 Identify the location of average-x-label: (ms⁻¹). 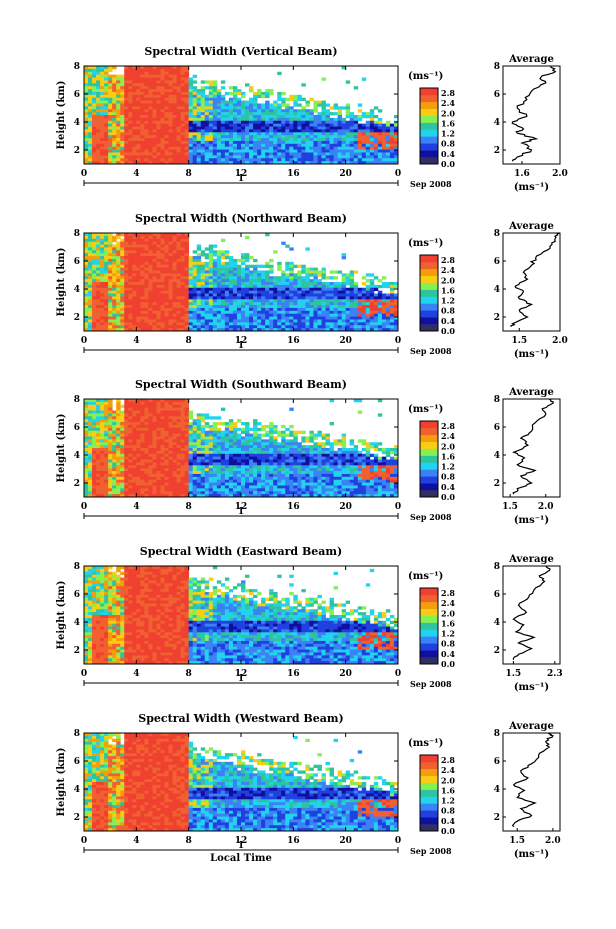
(531, 187).